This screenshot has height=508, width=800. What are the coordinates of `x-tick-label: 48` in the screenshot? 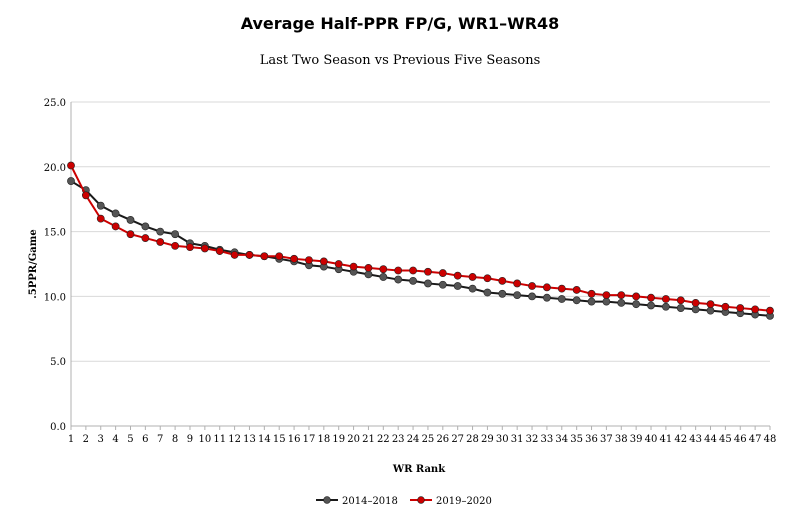 It's located at (770, 439).